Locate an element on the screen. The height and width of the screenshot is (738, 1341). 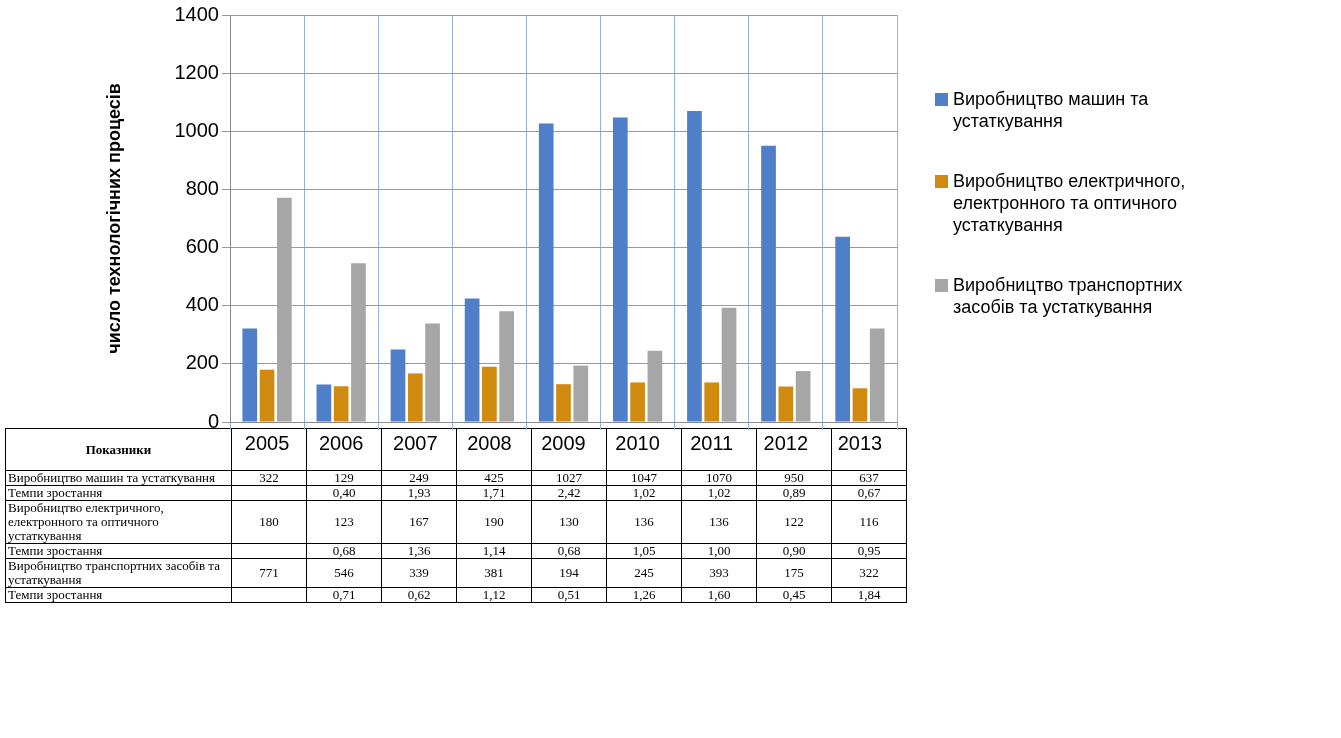
y-tick-label: 1400 is located at coordinates (196, 13).